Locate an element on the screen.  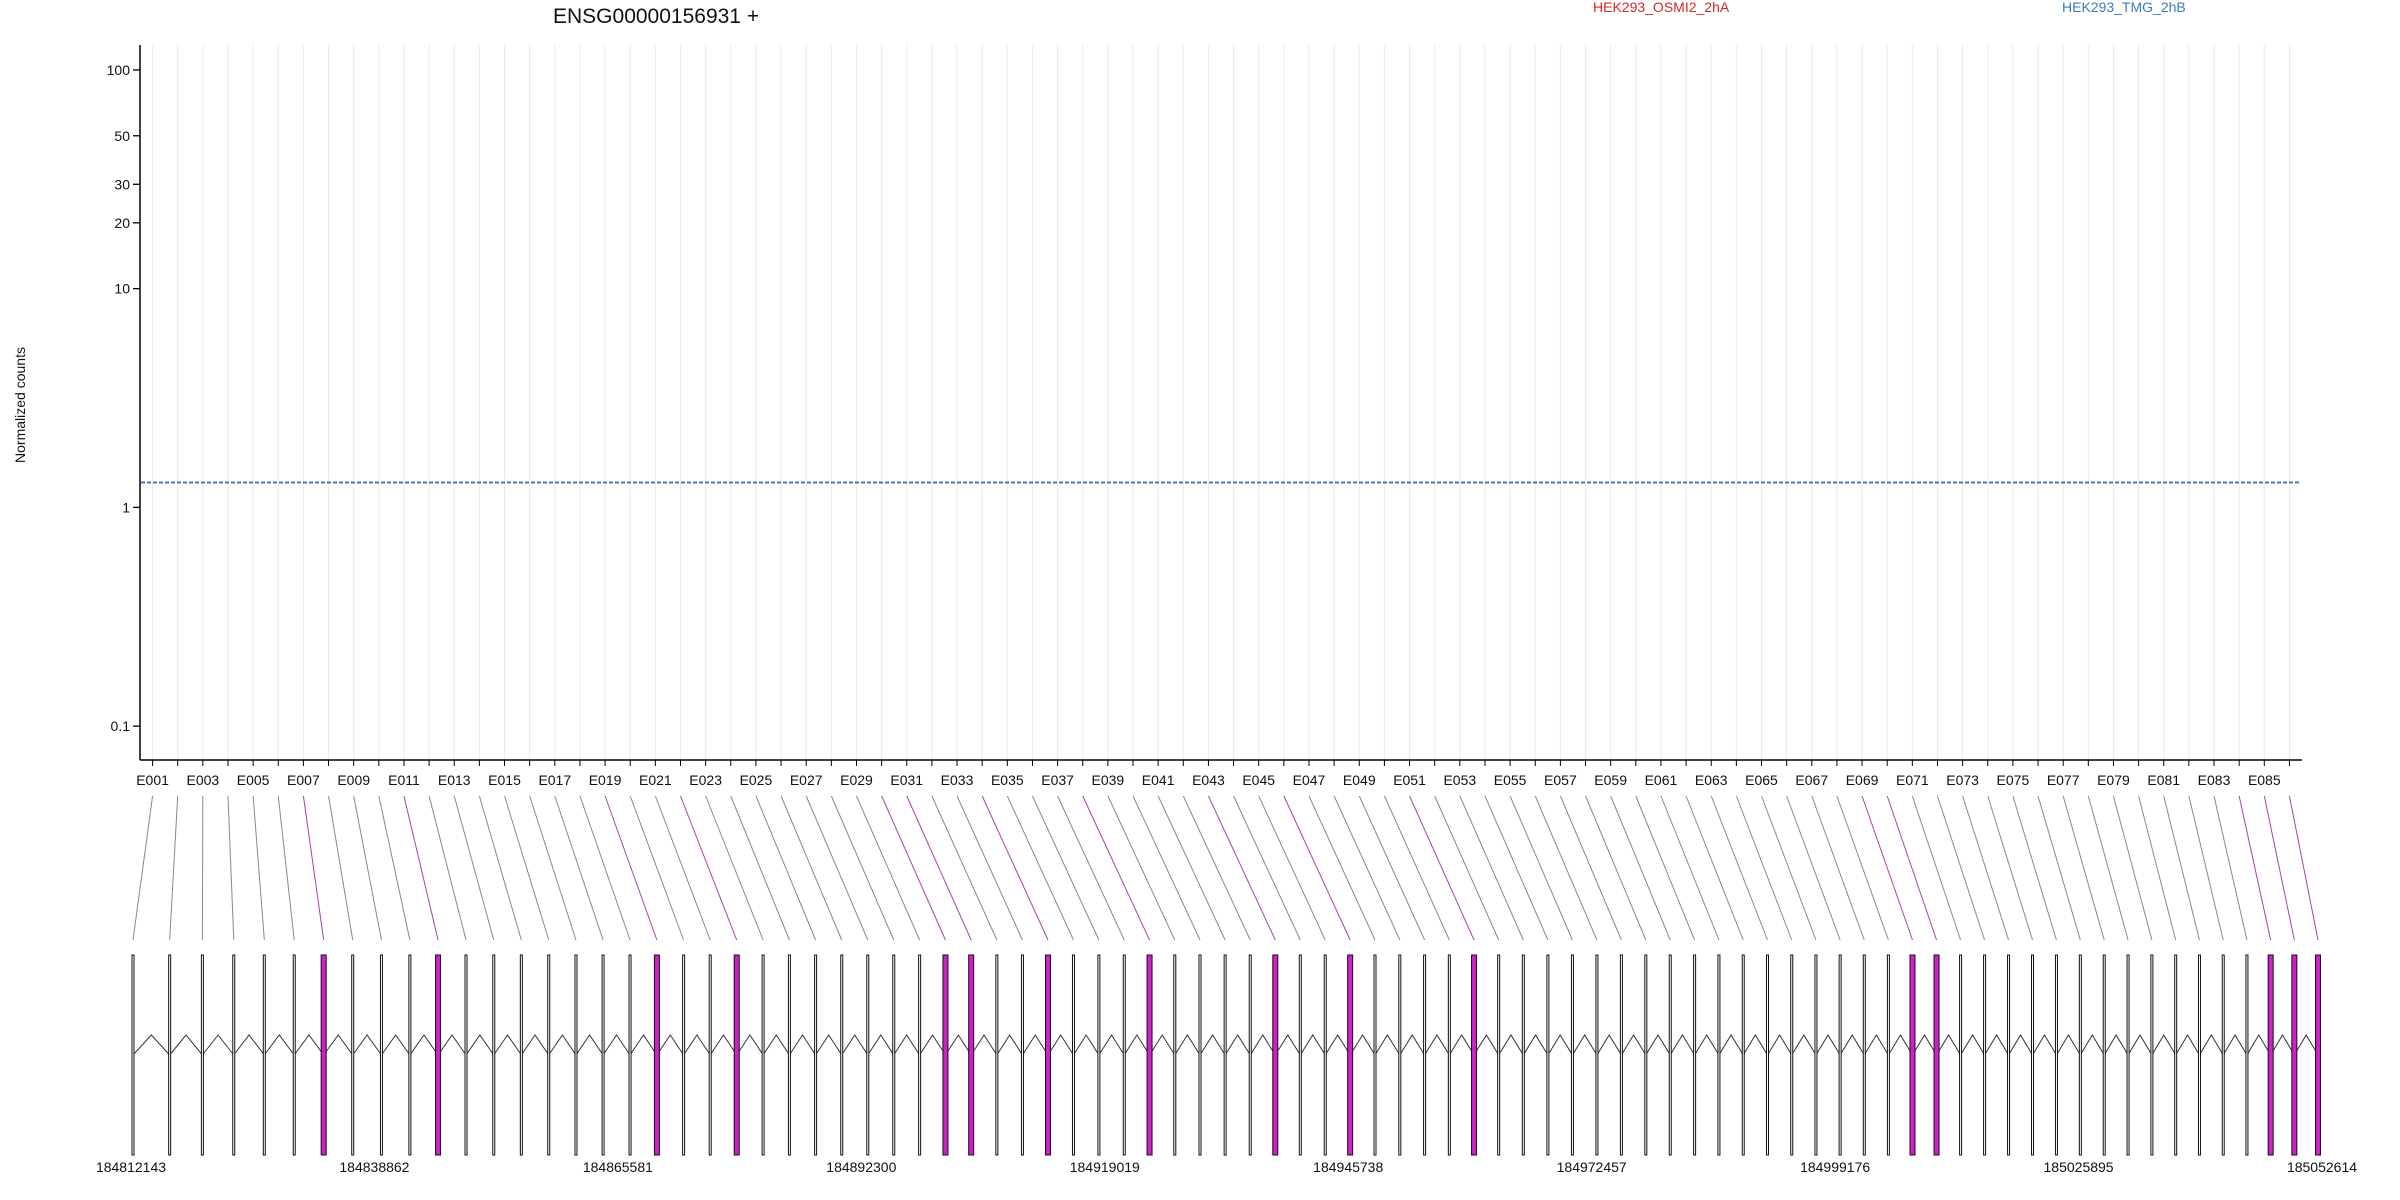
x-tick-label: E029 is located at coordinates (856, 780).